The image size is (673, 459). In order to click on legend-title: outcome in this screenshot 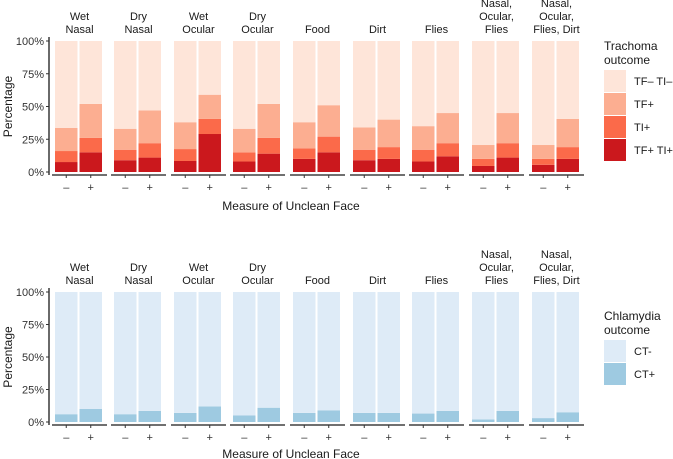, I will do `click(627, 330)`.